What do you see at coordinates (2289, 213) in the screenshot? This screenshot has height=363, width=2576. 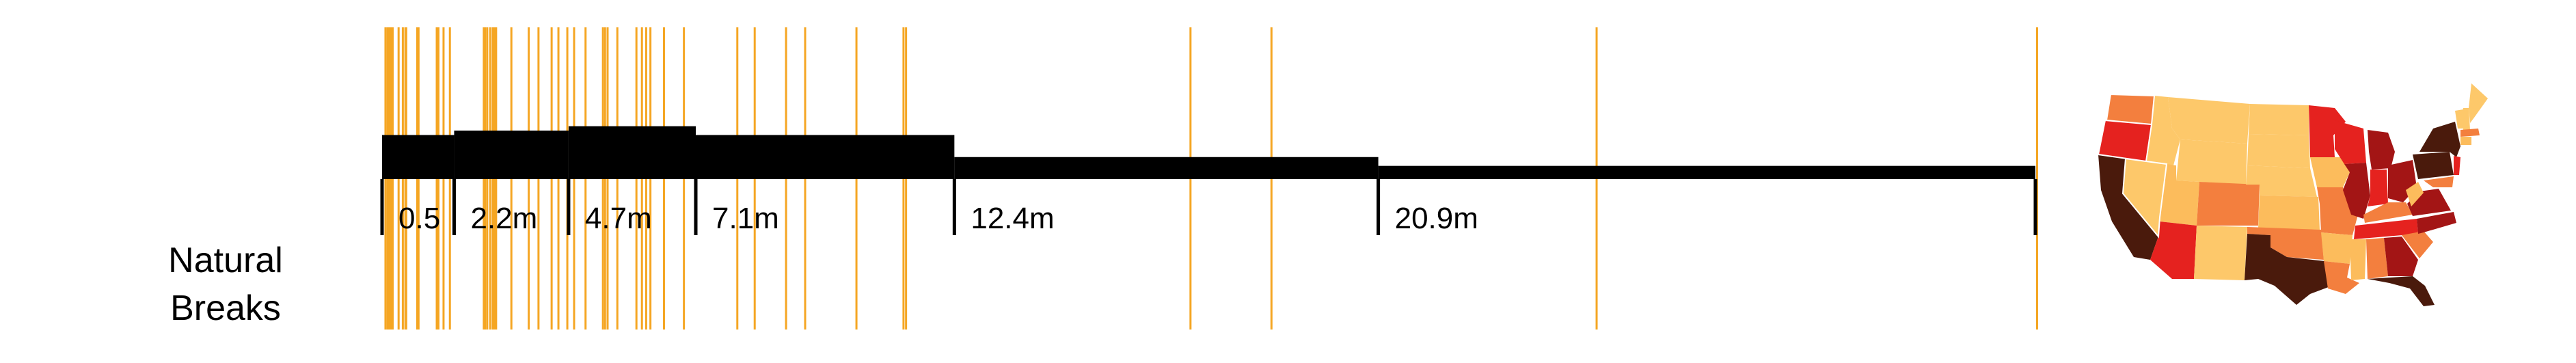 I see `map-kansas` at bounding box center [2289, 213].